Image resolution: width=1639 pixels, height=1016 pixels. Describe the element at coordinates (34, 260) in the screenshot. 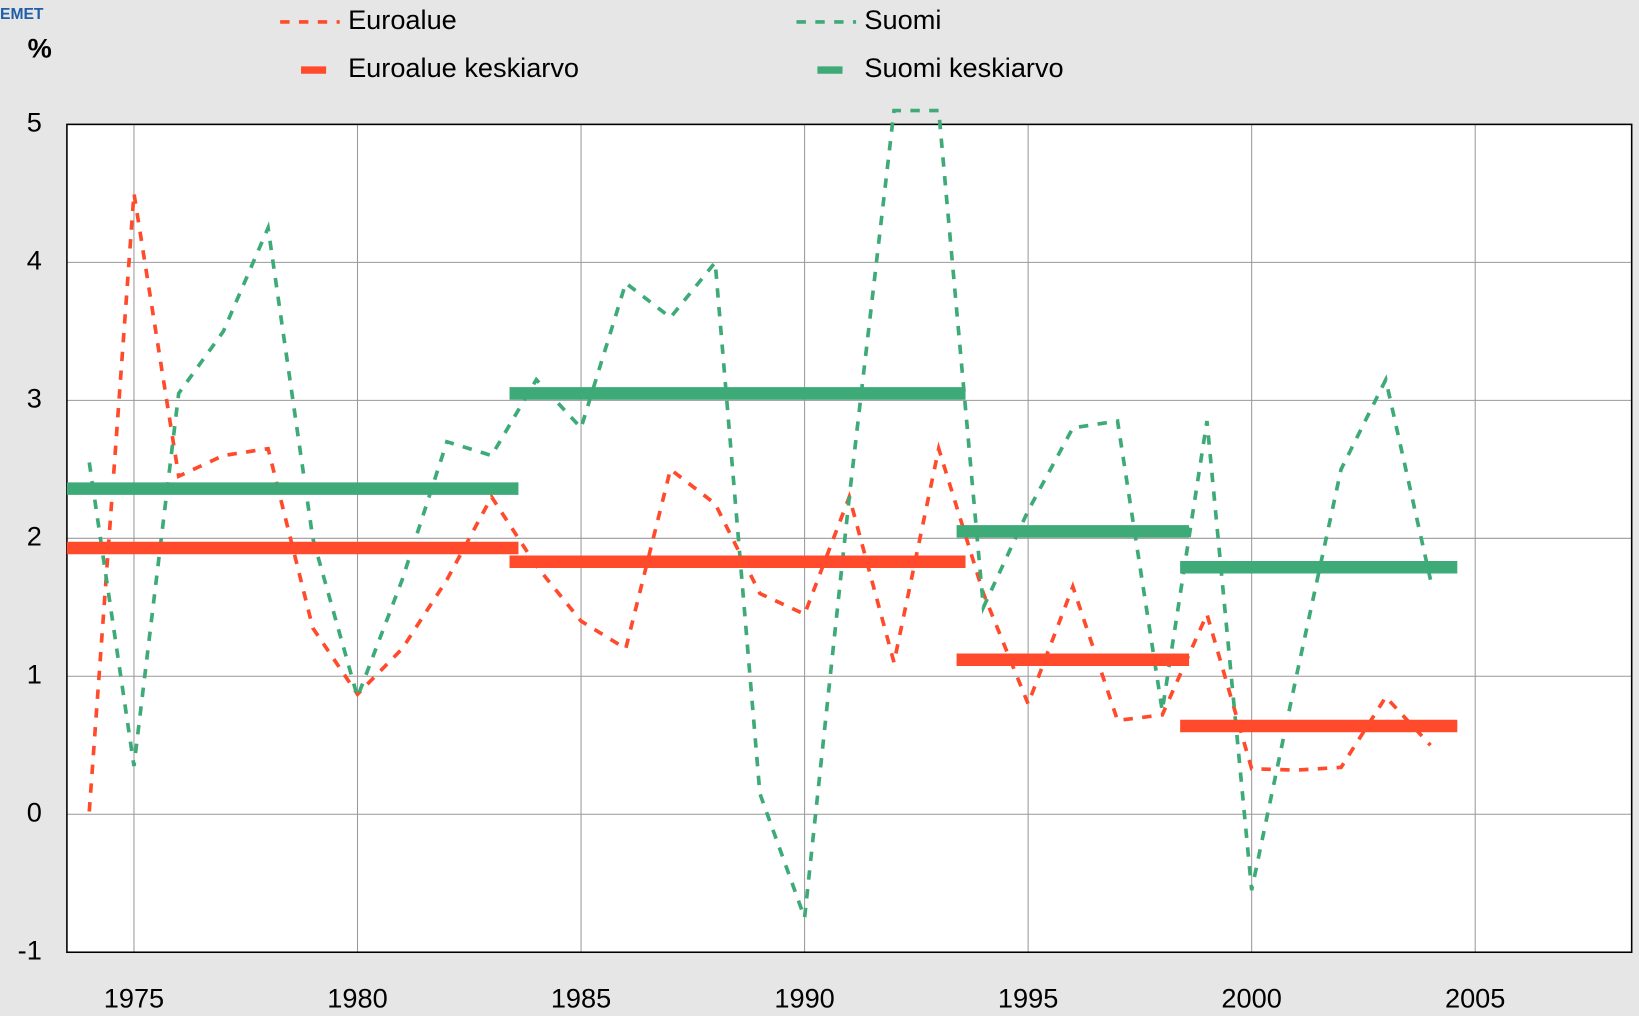

I see `y-tick-label: 4` at that location.